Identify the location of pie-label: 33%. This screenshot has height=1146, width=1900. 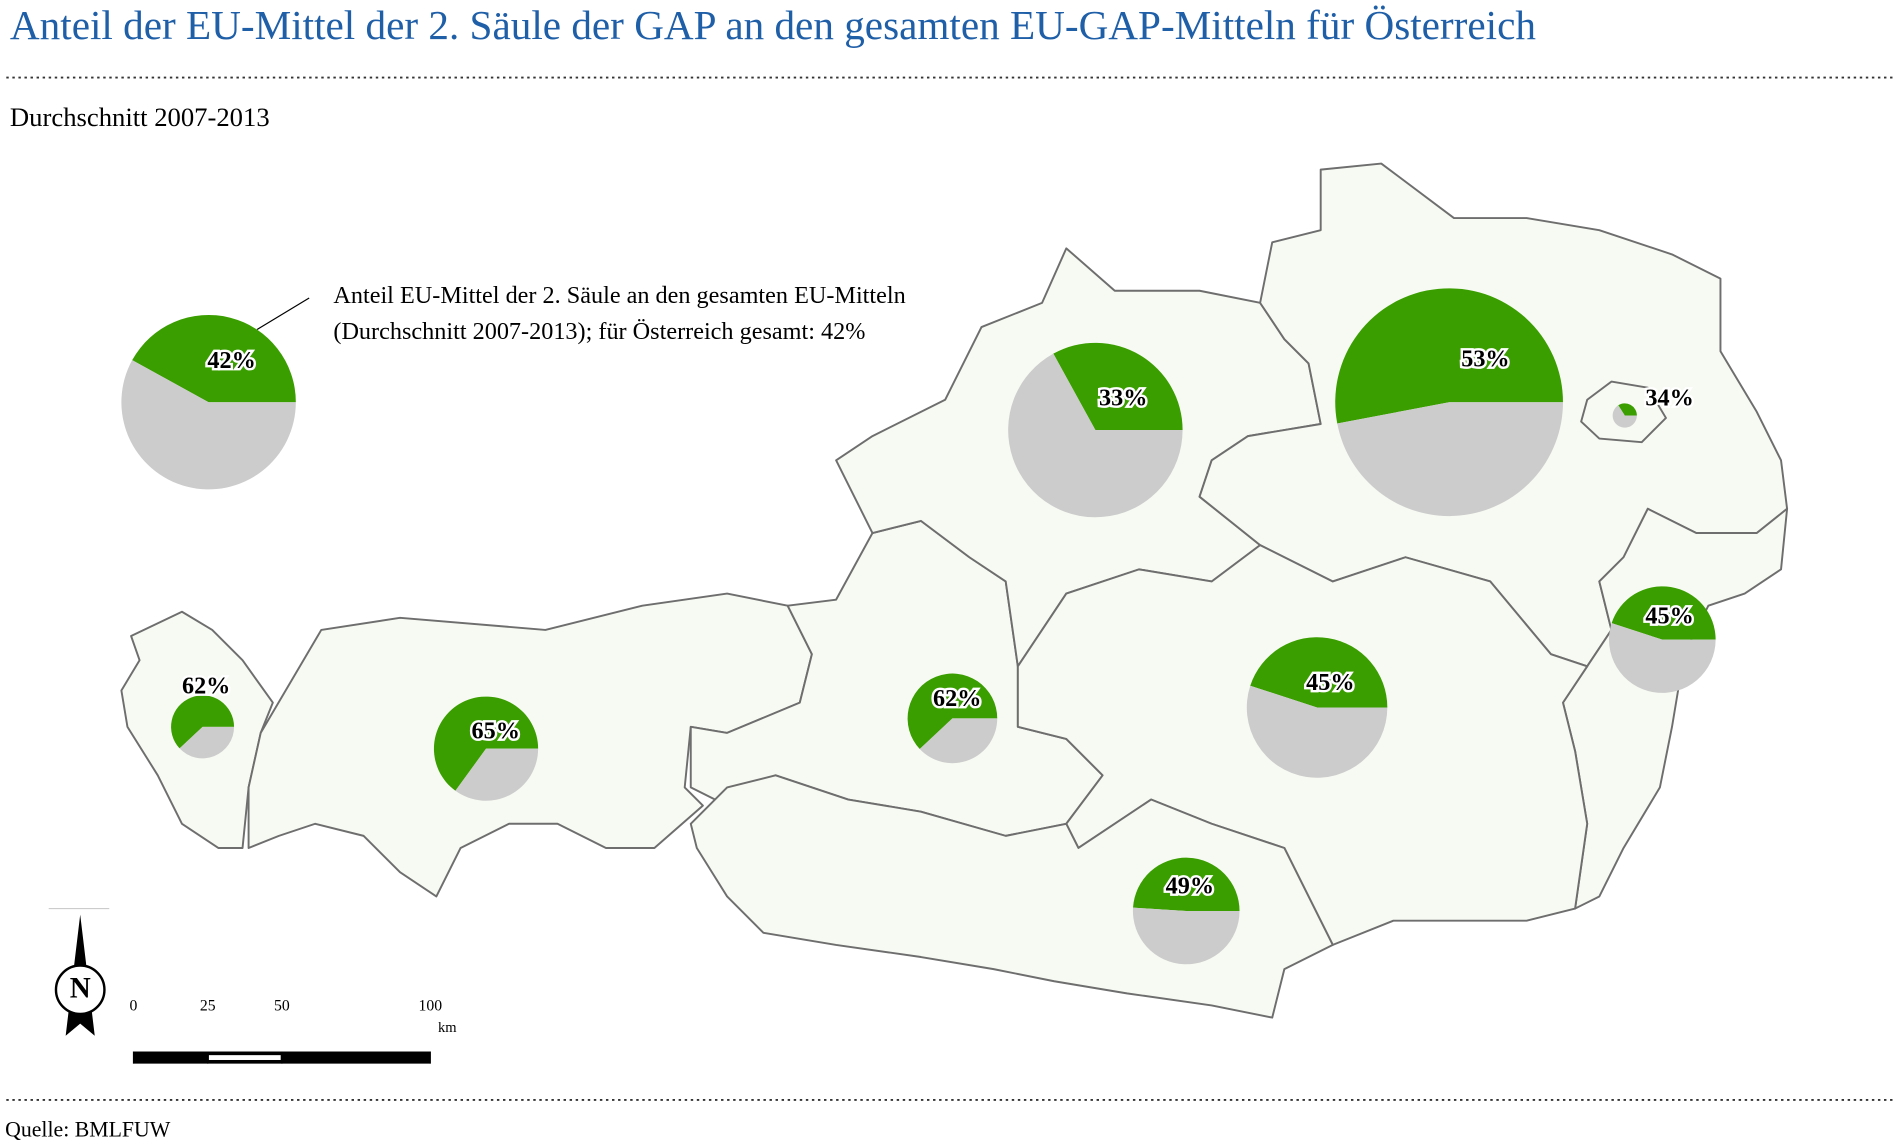
(1123, 397).